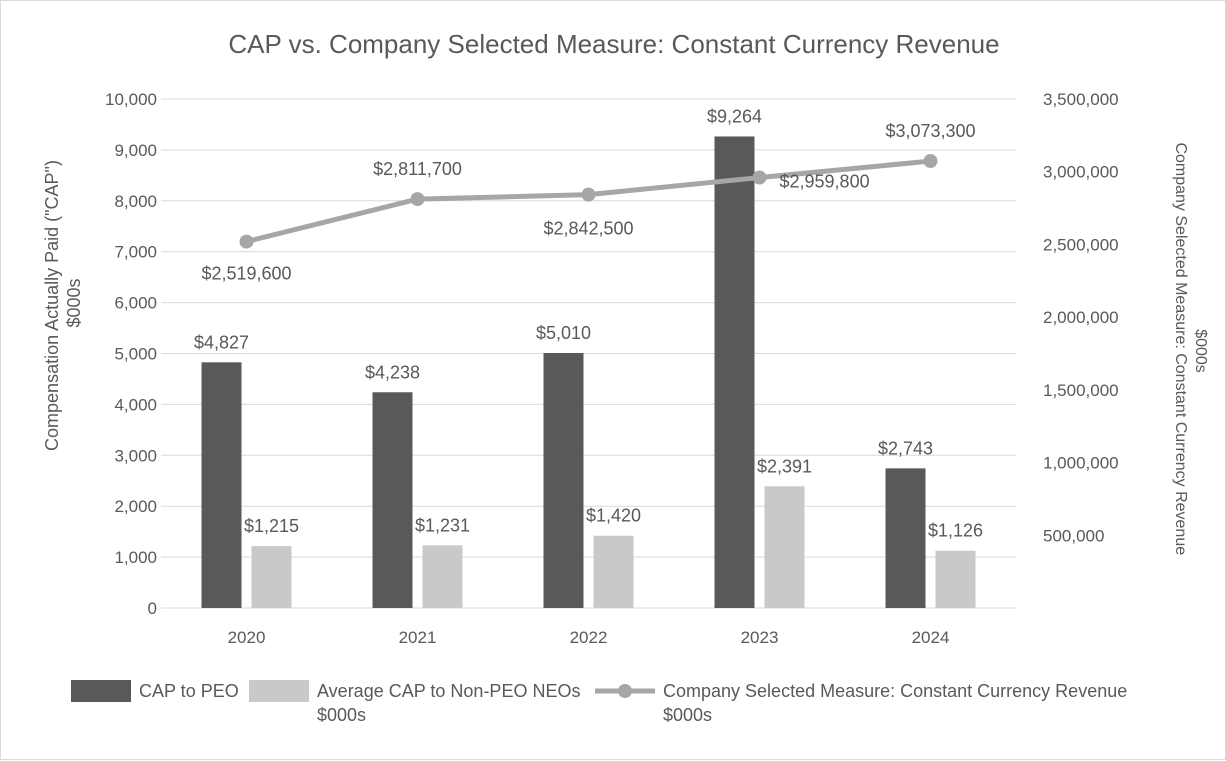  What do you see at coordinates (247, 637) in the screenshot?
I see `x-tick-label: 2020` at bounding box center [247, 637].